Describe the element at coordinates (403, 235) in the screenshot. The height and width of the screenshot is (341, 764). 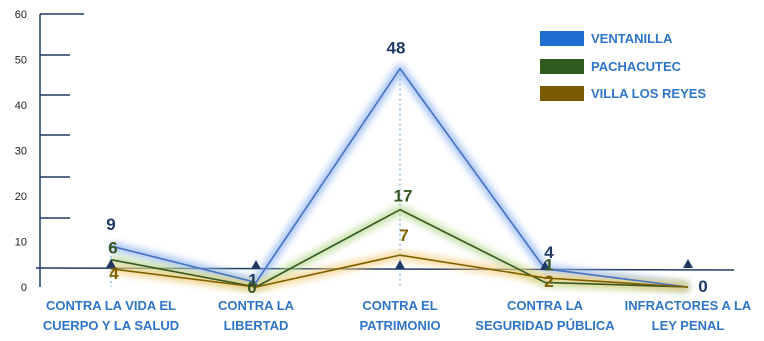
I see `data-label: 7` at that location.